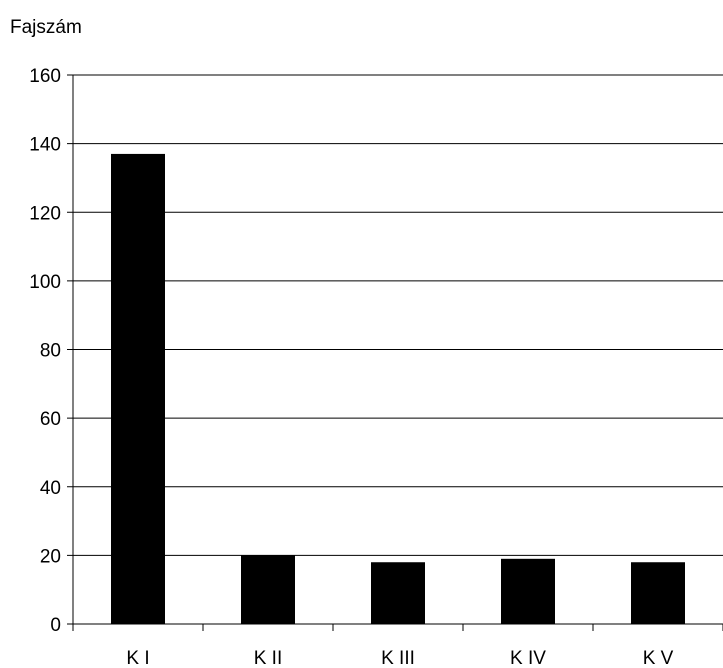 The height and width of the screenshot is (668, 723). I want to click on x-tick-labels: K I K II K III K IV K V, so click(399, 658).